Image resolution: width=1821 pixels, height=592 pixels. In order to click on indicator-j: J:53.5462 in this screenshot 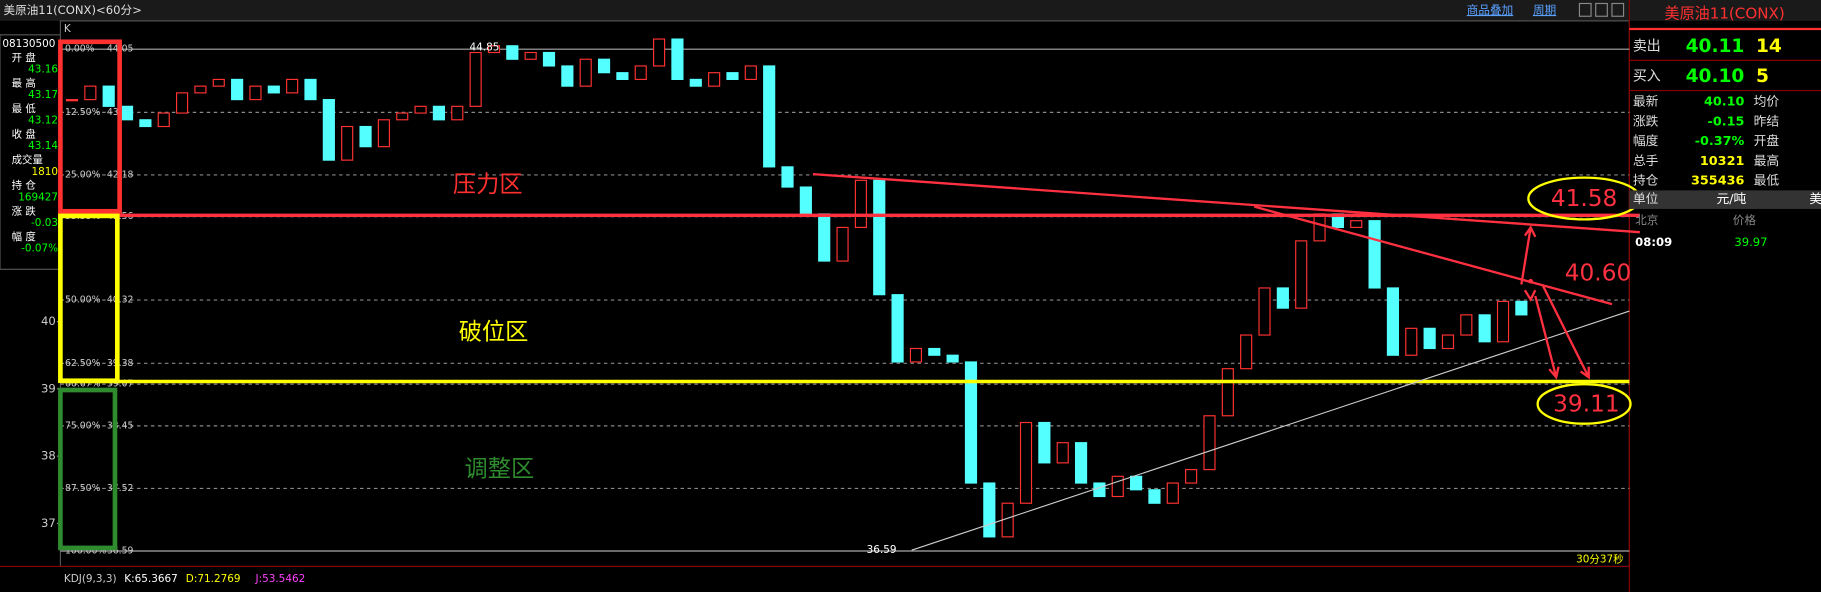, I will do `click(279, 579)`.